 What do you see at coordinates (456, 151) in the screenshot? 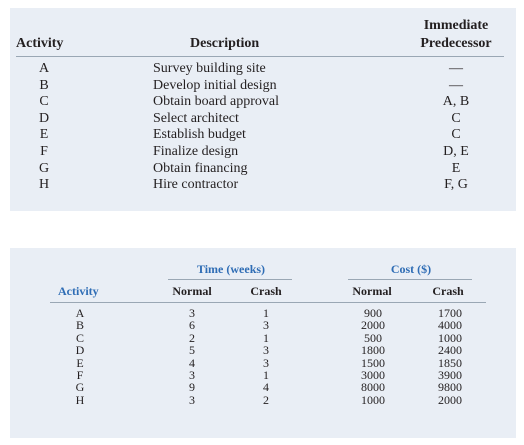
I see `predecessor-cell: D, E` at bounding box center [456, 151].